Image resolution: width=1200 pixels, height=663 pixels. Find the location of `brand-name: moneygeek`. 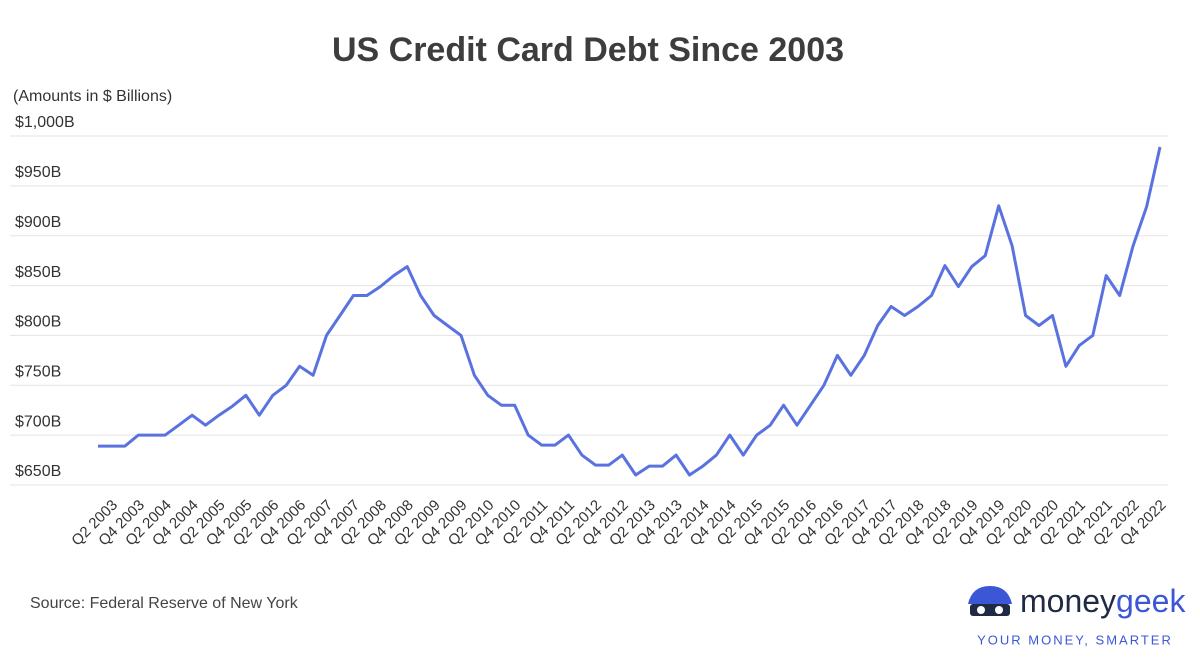

brand-name: moneygeek is located at coordinates (1103, 601).